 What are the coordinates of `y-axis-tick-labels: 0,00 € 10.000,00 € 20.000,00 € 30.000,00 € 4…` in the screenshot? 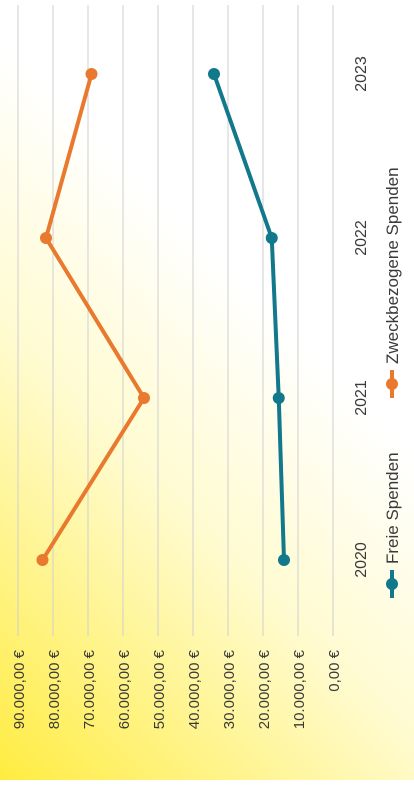 It's located at (177, 689).